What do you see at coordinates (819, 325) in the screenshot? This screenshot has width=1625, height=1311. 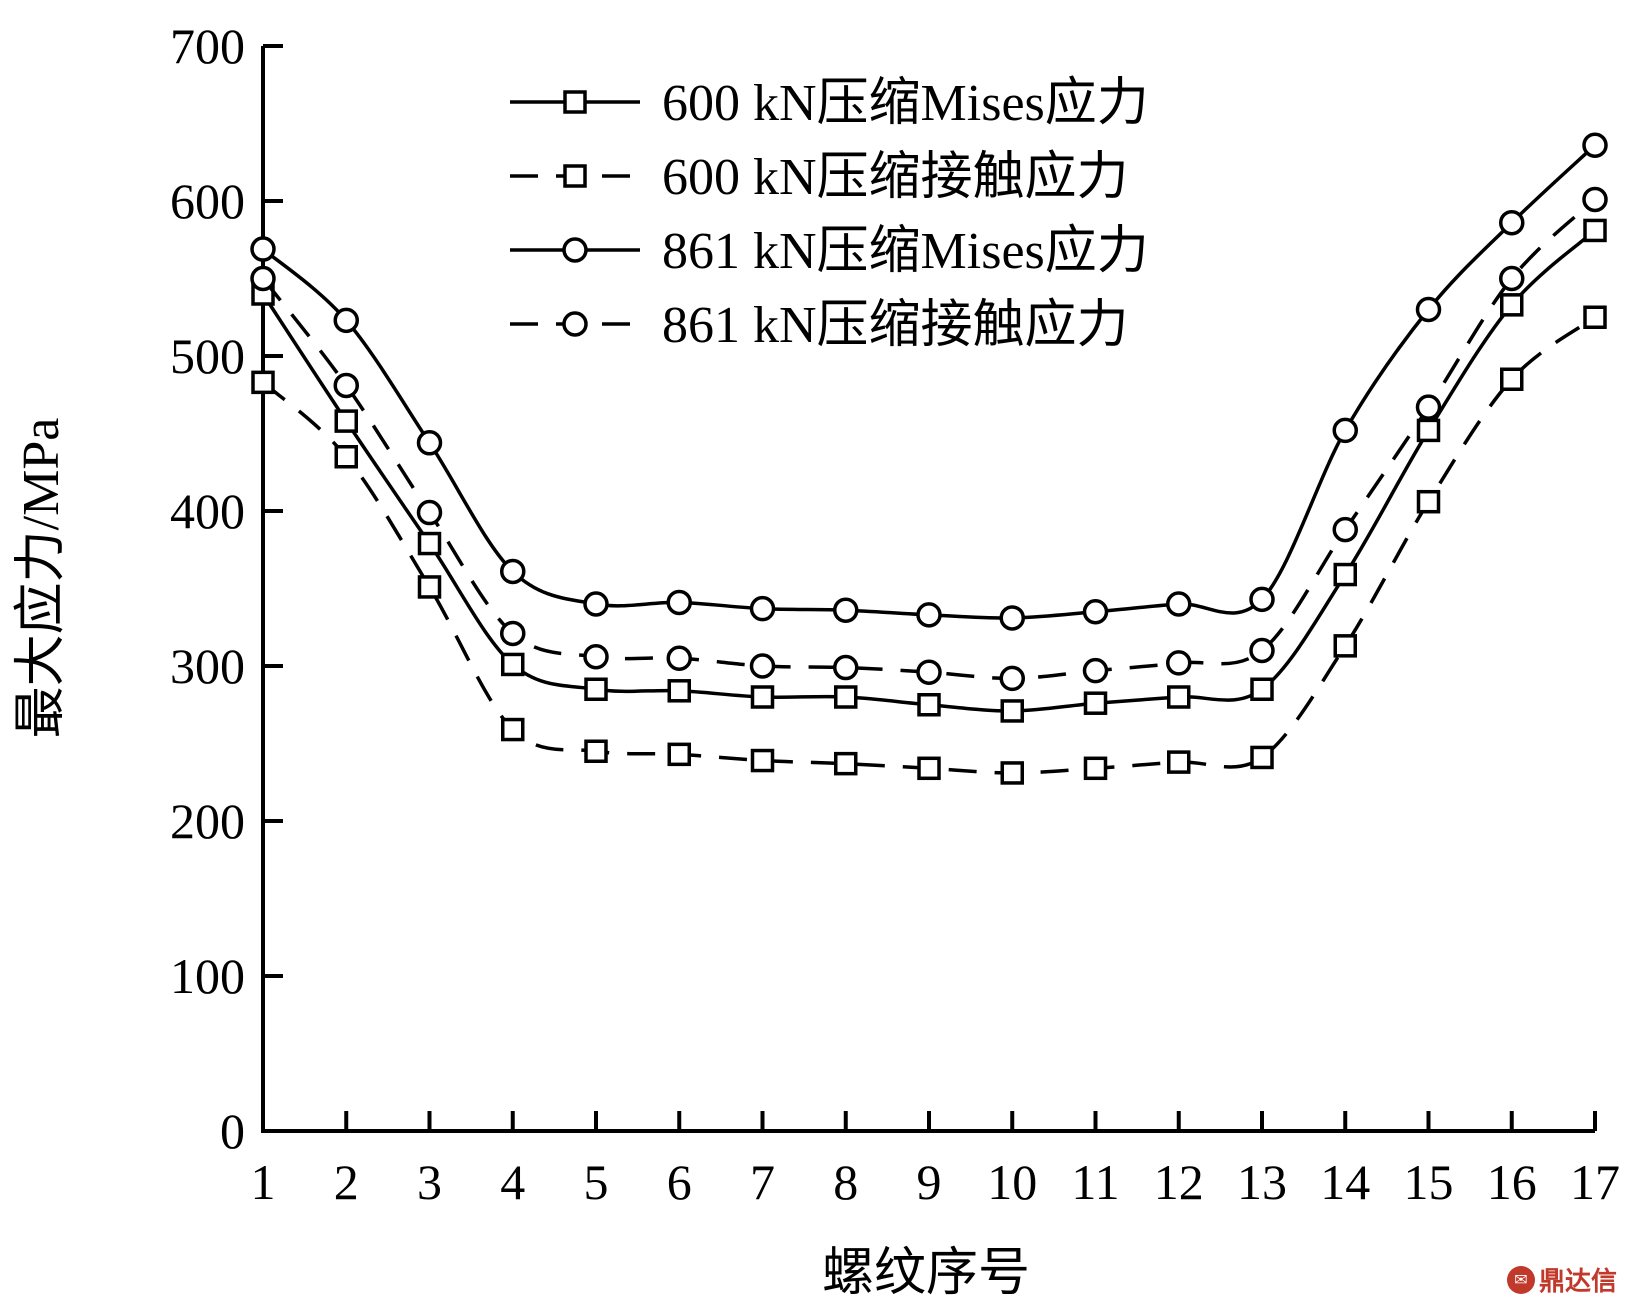 I see `legend-item: 861 kN压缩接触应力` at bounding box center [819, 325].